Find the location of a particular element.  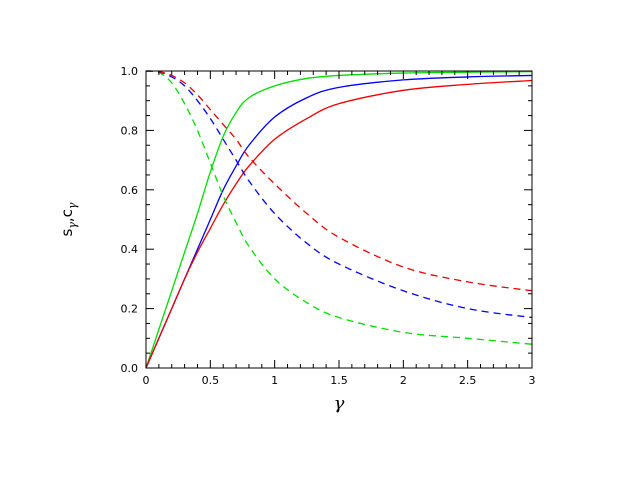

y-tick-label: 0.8 is located at coordinates (130, 130).